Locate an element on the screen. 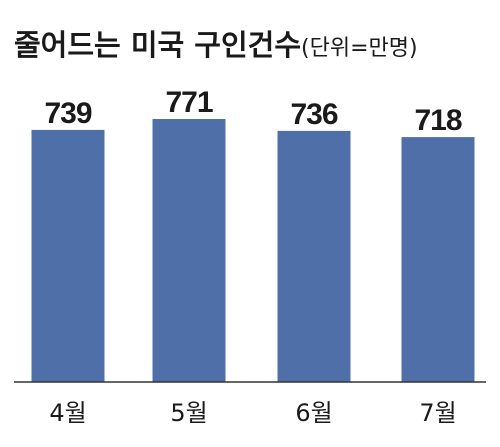 This screenshot has width=500, height=447. chart-title-unit: (단위=만명) is located at coordinates (359, 48).